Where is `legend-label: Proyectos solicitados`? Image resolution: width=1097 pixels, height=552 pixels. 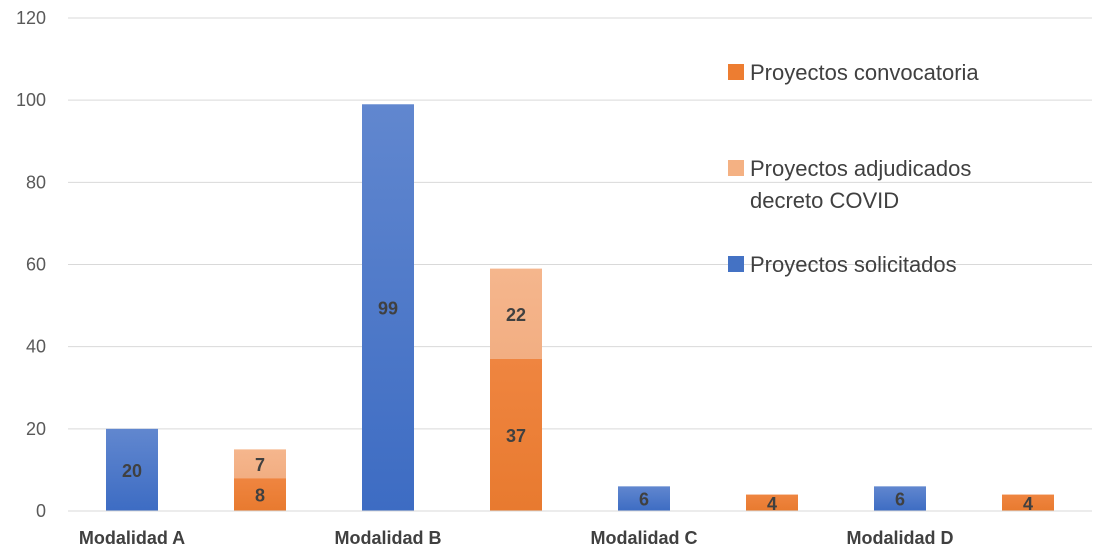
legend-label: Proyectos solicitados is located at coordinates (853, 264).